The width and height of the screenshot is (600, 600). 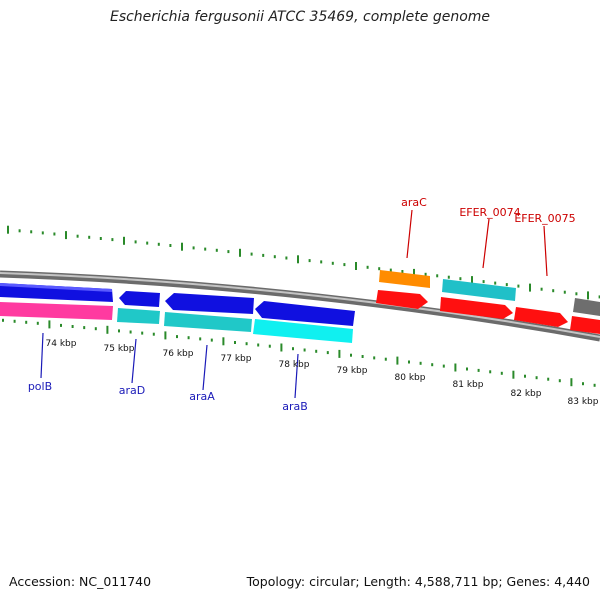 I want to click on gene-araC, so click(x=403, y=289).